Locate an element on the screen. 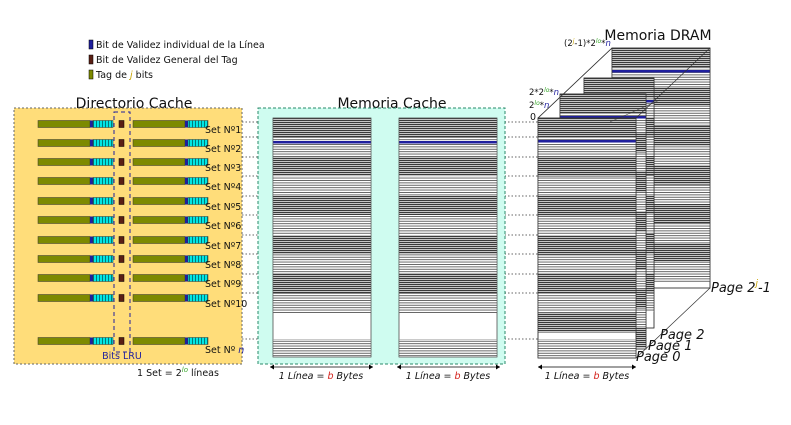  perspective-edge is located at coordinates (673, 83).